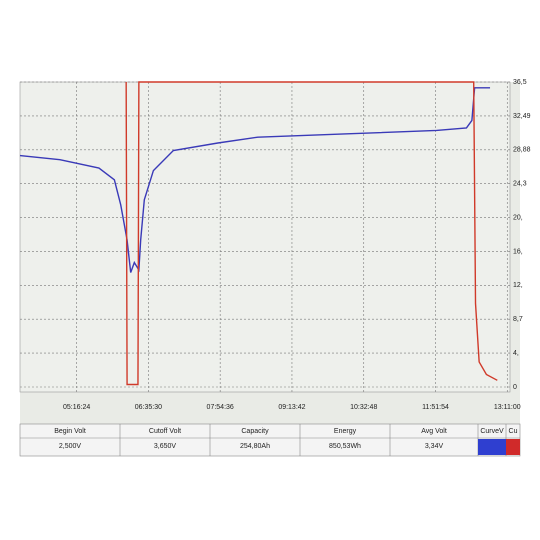 This screenshot has width=540, height=540. Describe the element at coordinates (270, 440) in the screenshot. I see `summary-table` at that location.